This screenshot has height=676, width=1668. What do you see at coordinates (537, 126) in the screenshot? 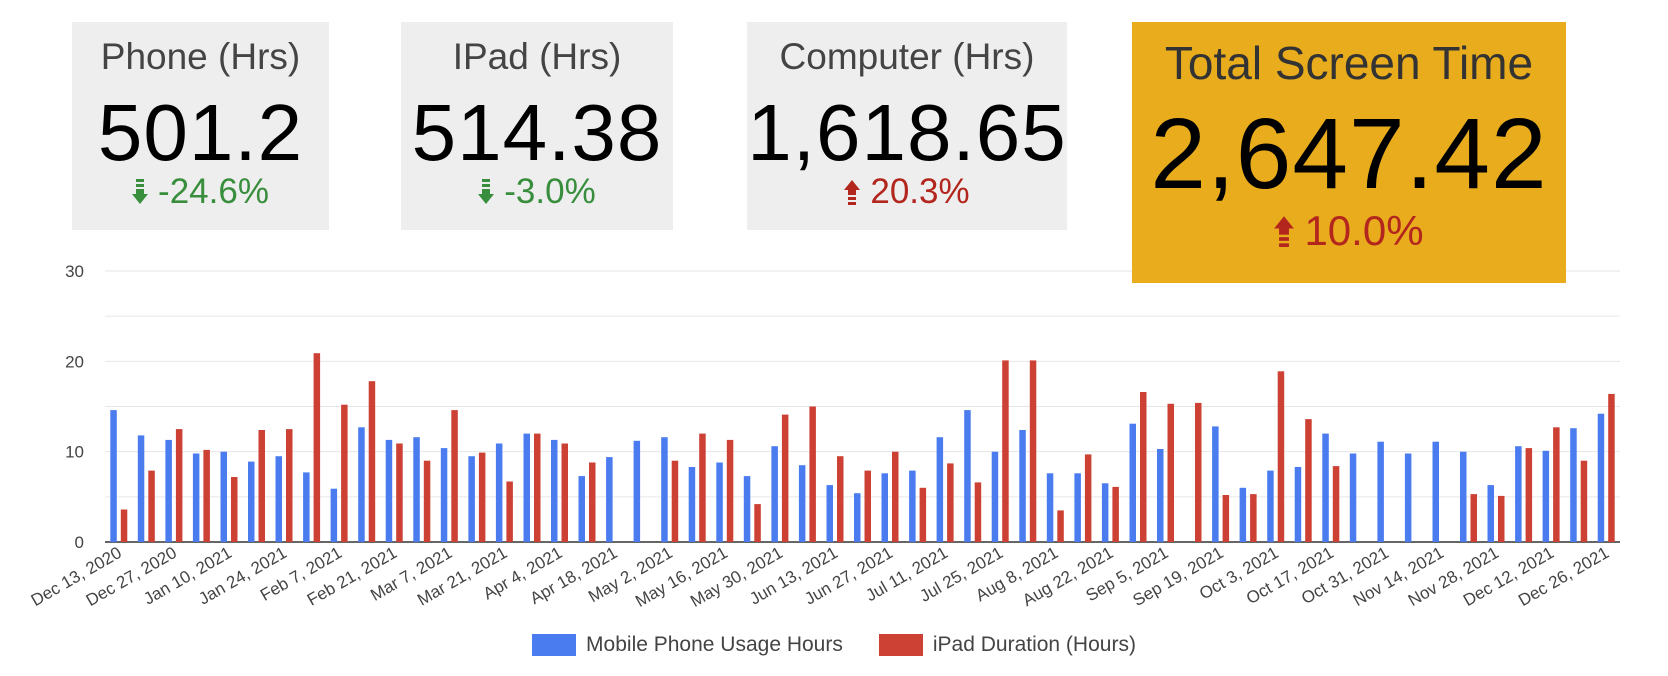
I see `ipad-hours-card: IPad (Hrs) 514.38 -3.0%` at bounding box center [537, 126].